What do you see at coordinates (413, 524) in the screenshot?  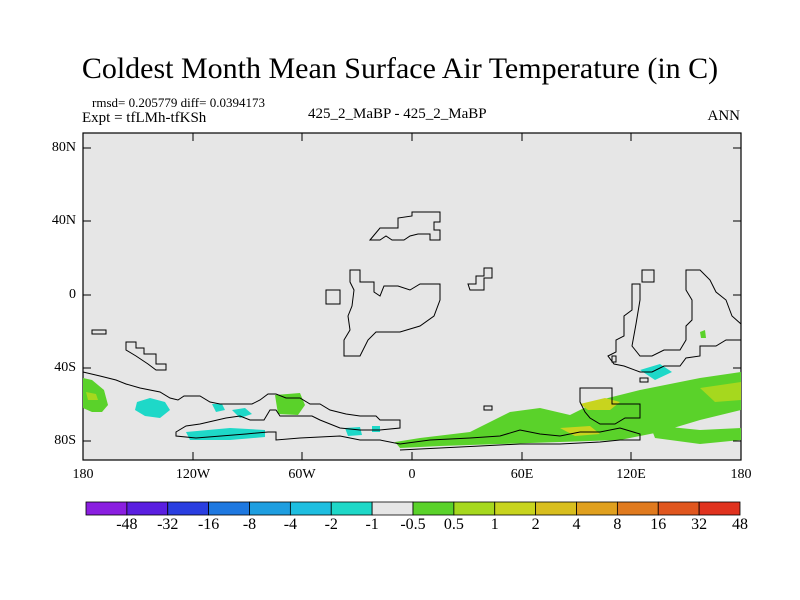 I see `colorbar-label: -0.5` at bounding box center [413, 524].